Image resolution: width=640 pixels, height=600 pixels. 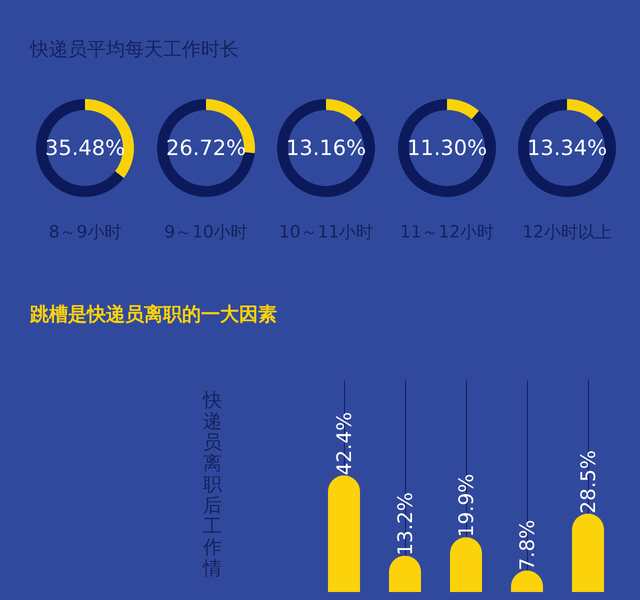 What do you see at coordinates (446, 232) in the screenshot?
I see `text: 11～12小时` at bounding box center [446, 232].